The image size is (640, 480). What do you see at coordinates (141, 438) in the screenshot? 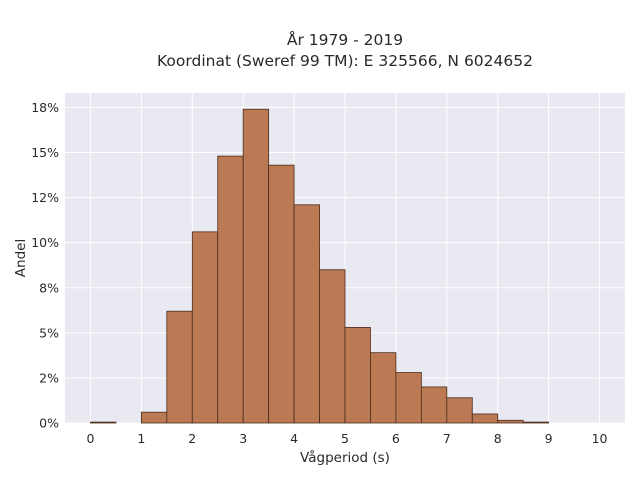
I see `x-tick-label: 1` at bounding box center [141, 438].